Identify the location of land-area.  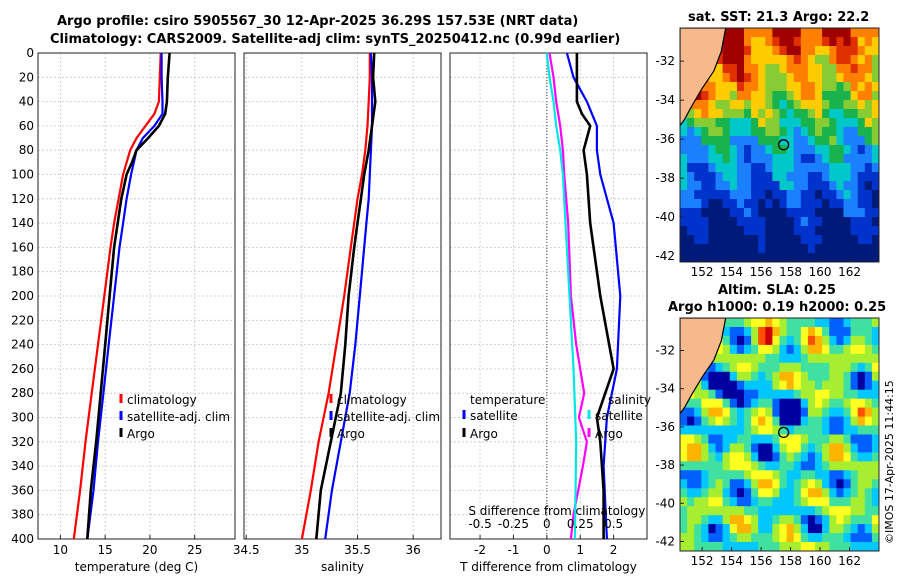
(703, 77).